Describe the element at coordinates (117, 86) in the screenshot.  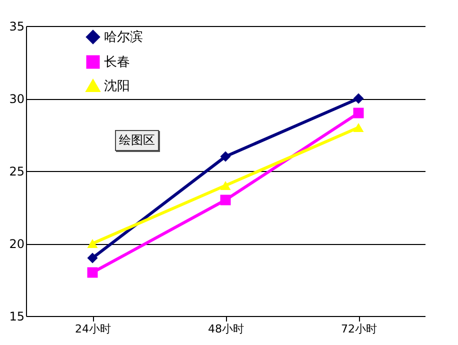
I see `legend-label: 沈阳` at that location.